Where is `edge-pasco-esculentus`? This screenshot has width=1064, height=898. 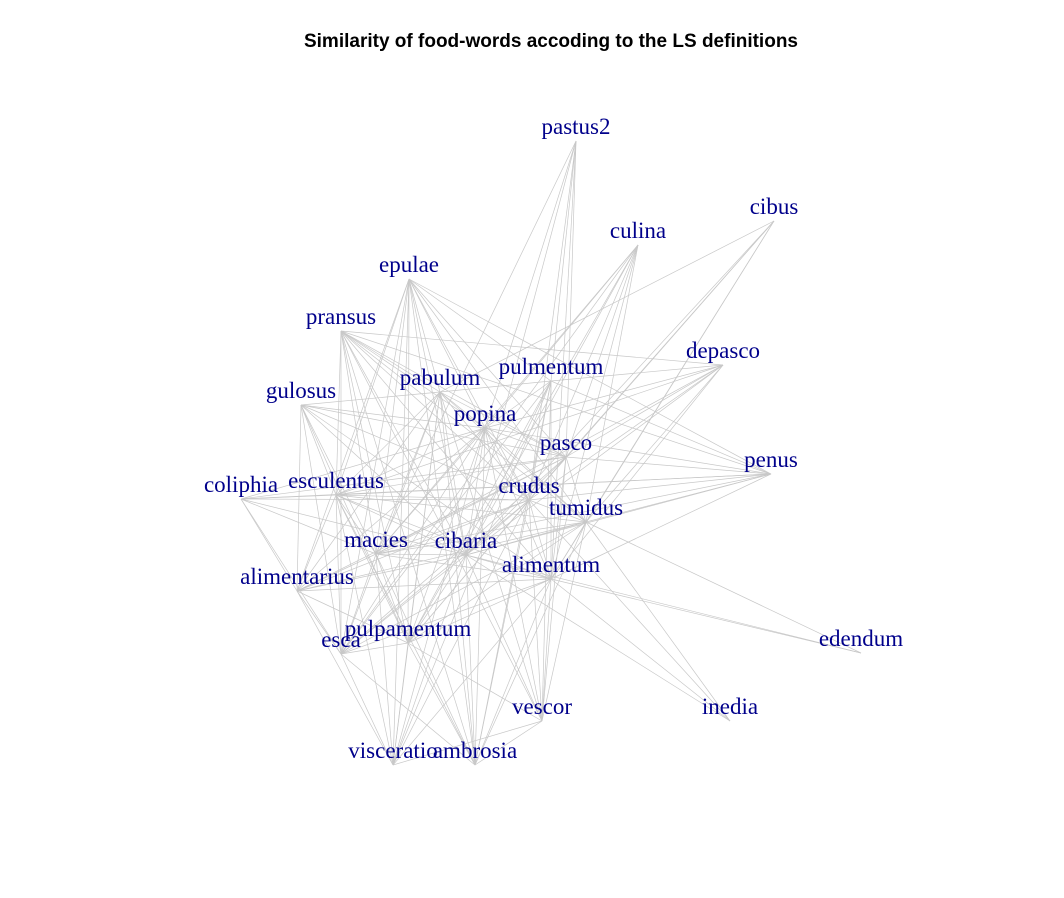
edge-pasco-esculentus is located at coordinates (451, 476).